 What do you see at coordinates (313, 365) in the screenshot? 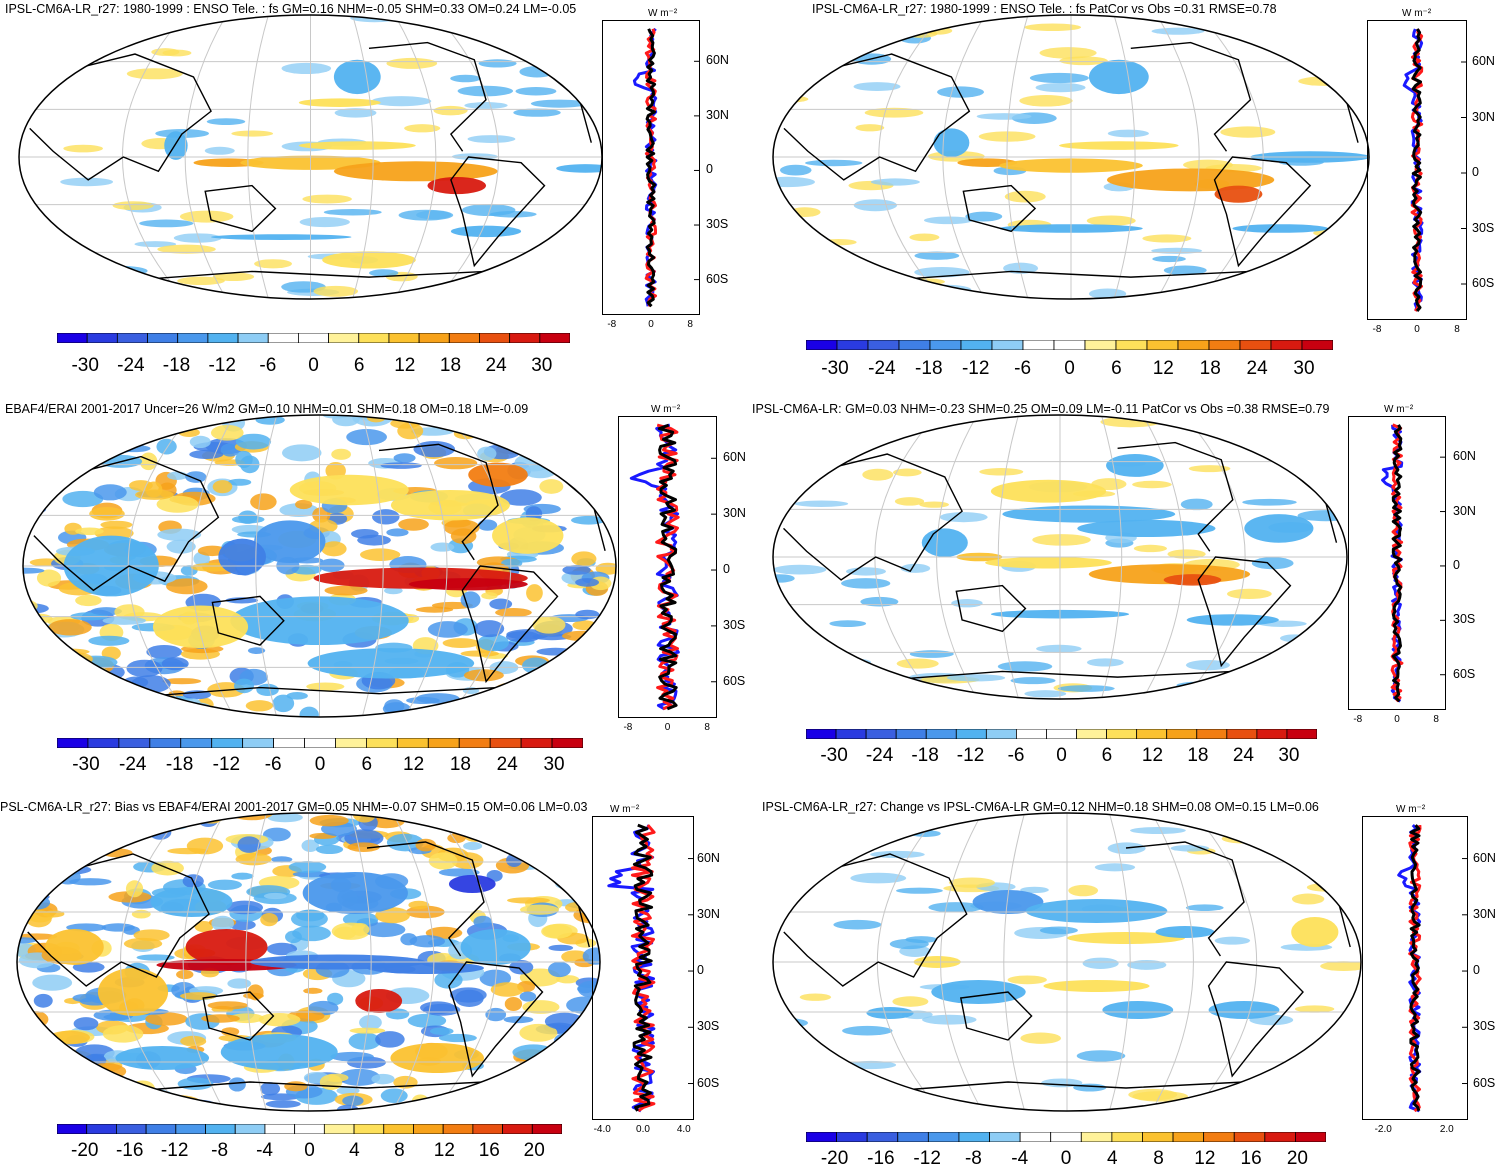
I see `colorbar-tick-label: 0` at bounding box center [313, 365].